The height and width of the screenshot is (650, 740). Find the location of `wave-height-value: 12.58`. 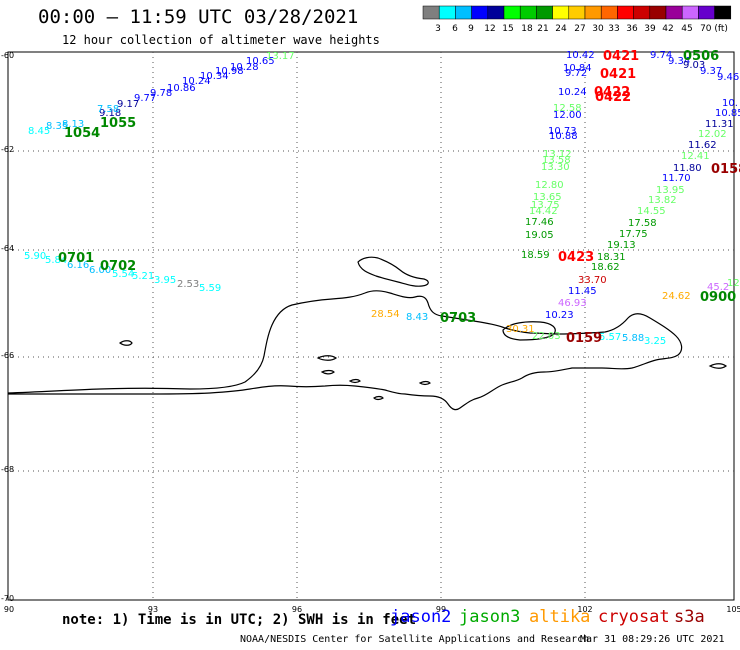

wave-height-value: 12.58 is located at coordinates (567, 108).